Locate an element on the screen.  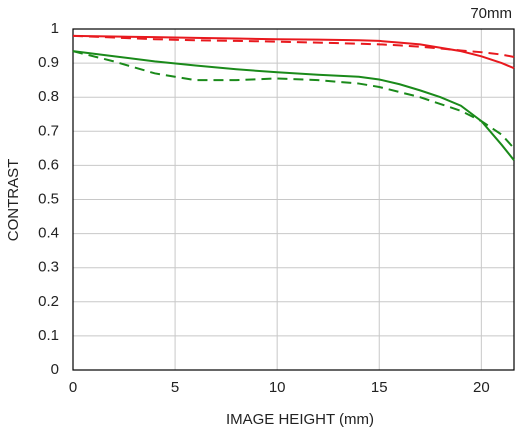
y-tick-label: 0.8 is located at coordinates (48, 96).